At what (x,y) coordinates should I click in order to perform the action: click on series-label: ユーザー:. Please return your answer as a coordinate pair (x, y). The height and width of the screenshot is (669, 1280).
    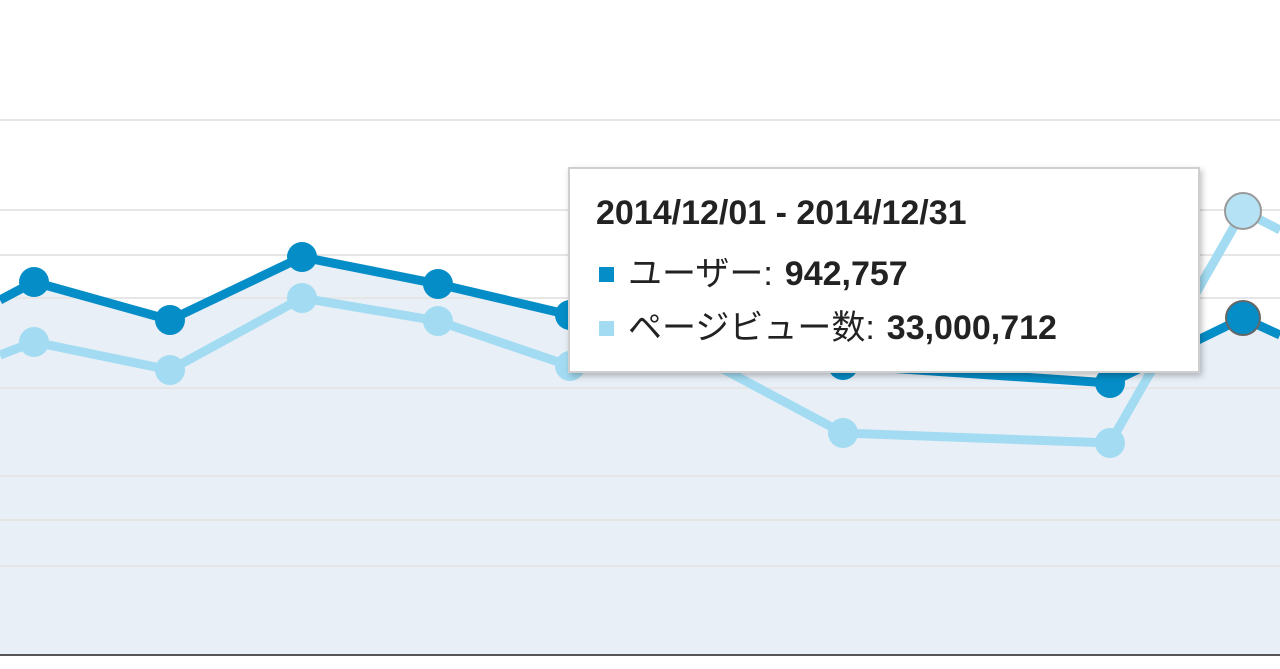
    Looking at the image, I should click on (700, 274).